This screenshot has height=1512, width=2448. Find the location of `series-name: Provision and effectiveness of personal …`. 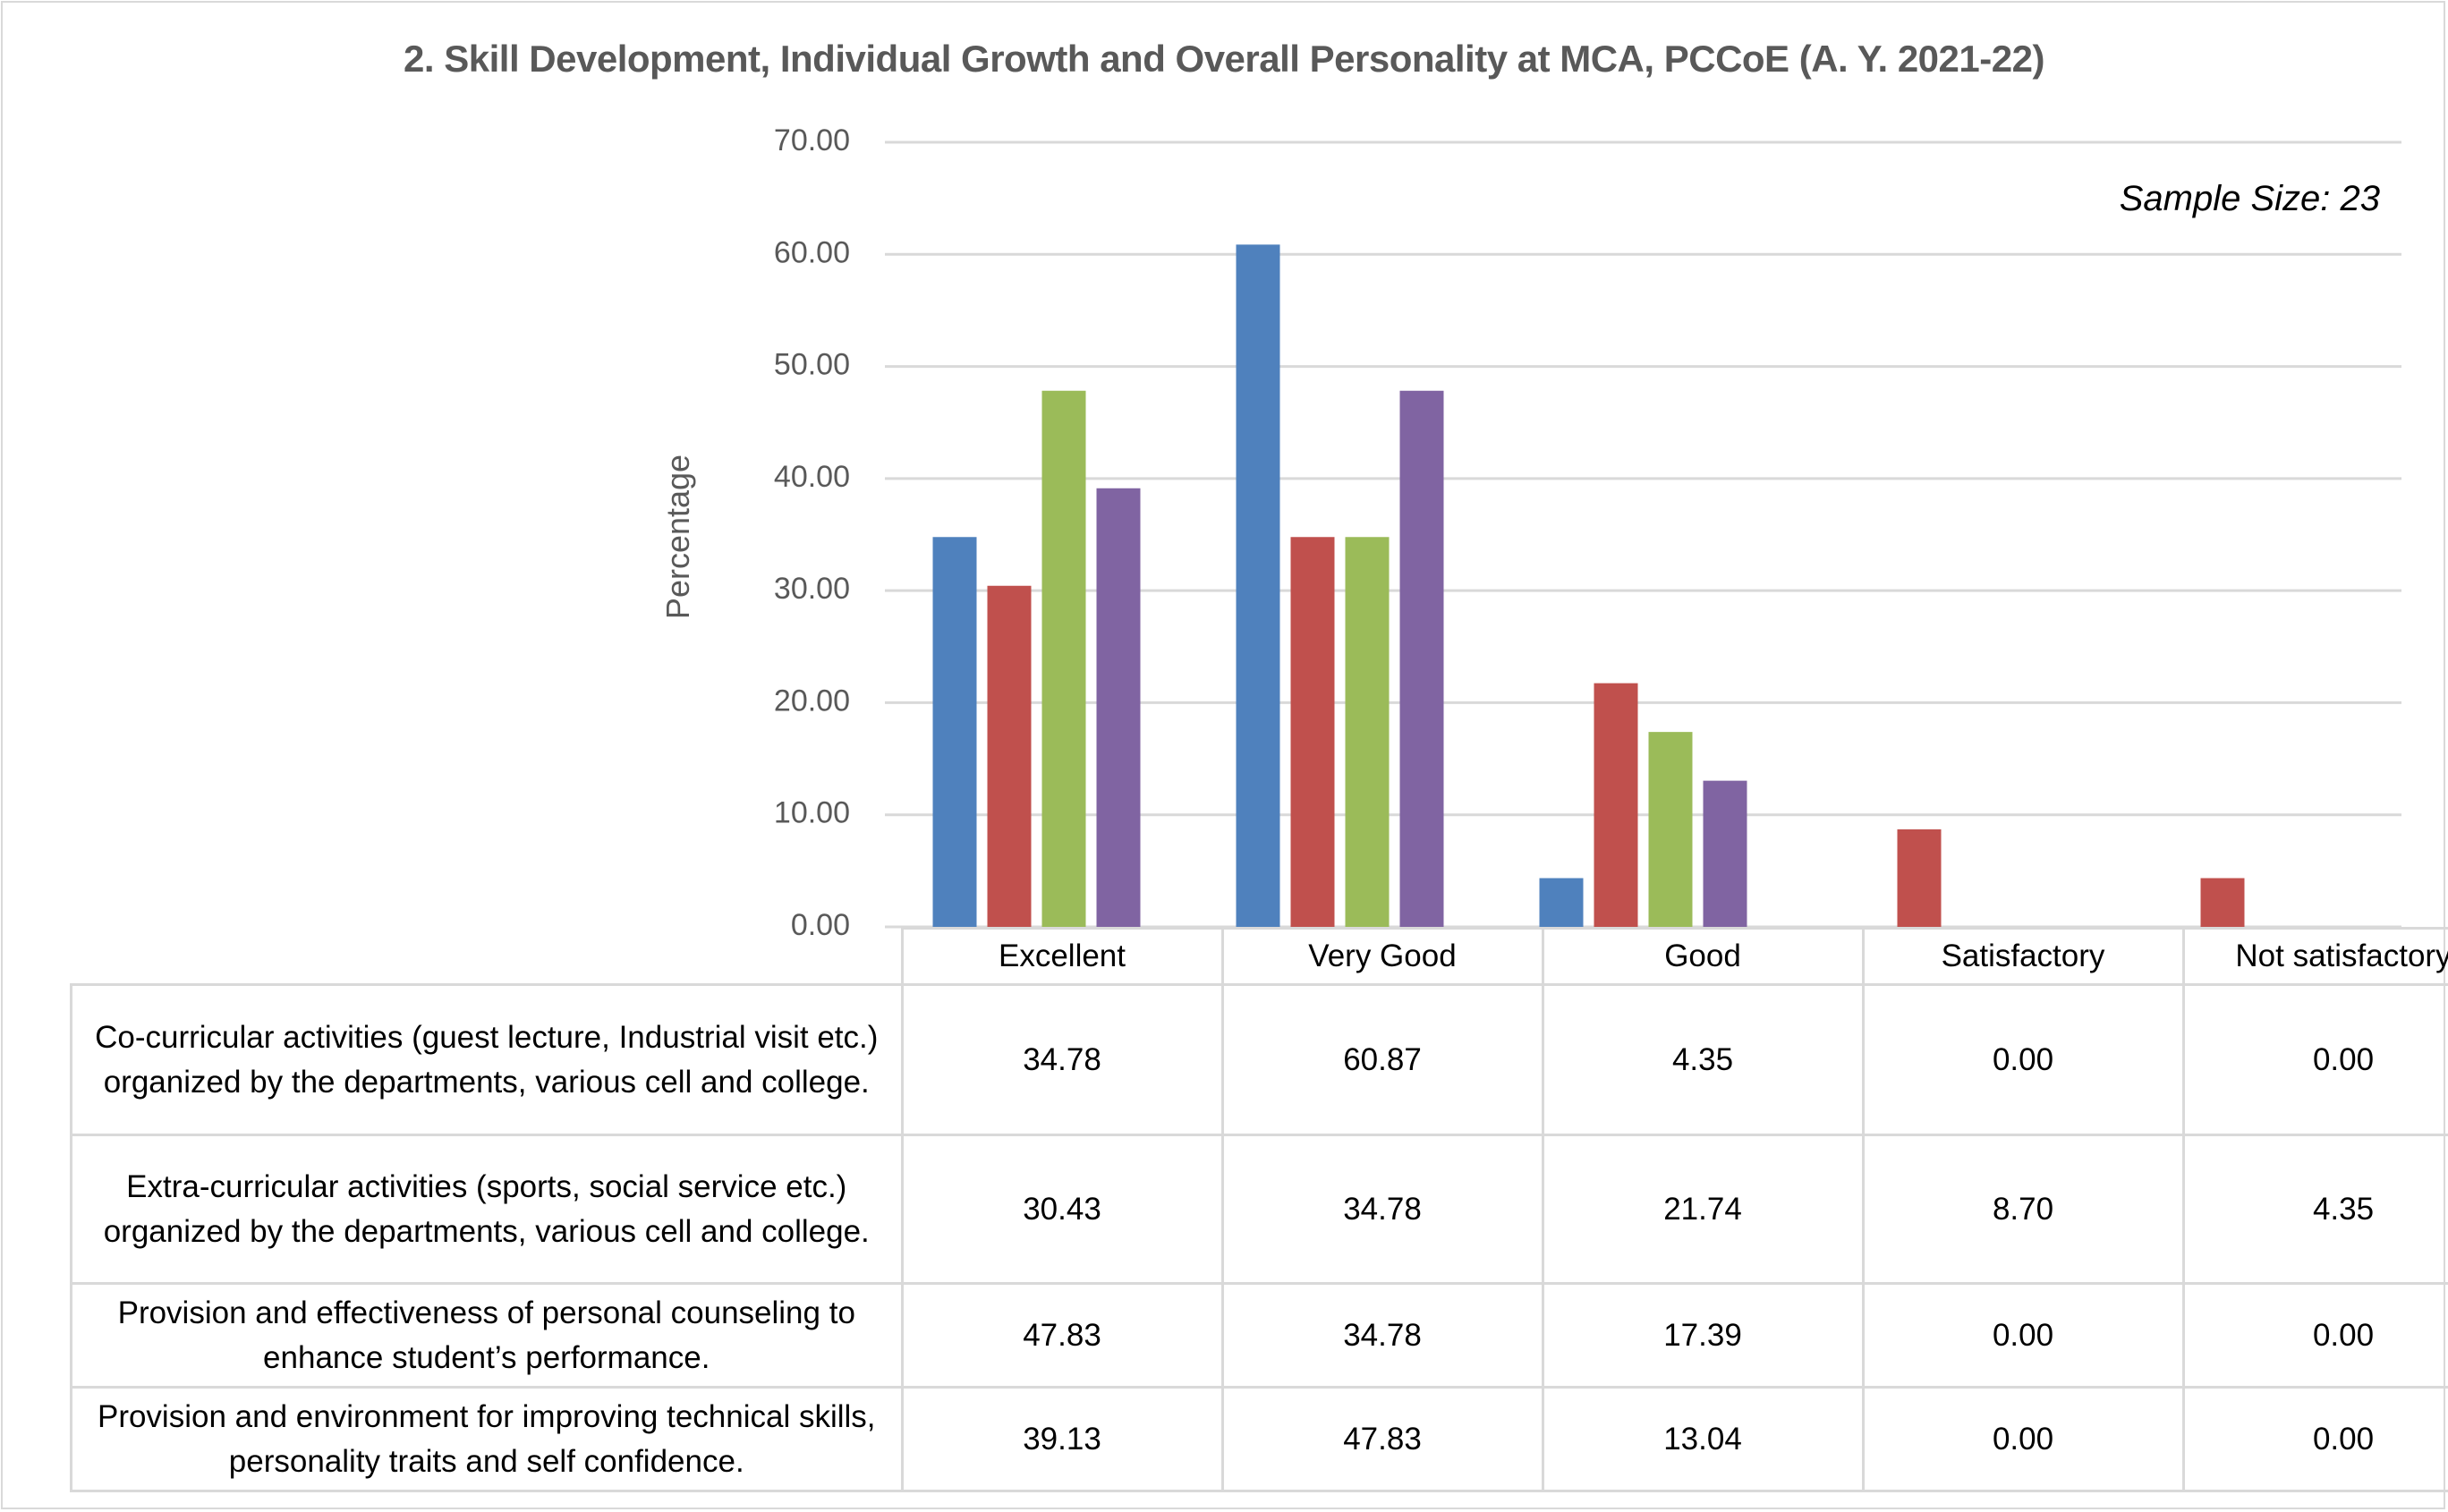

series-name: Provision and effectiveness of personal … is located at coordinates (487, 1335).